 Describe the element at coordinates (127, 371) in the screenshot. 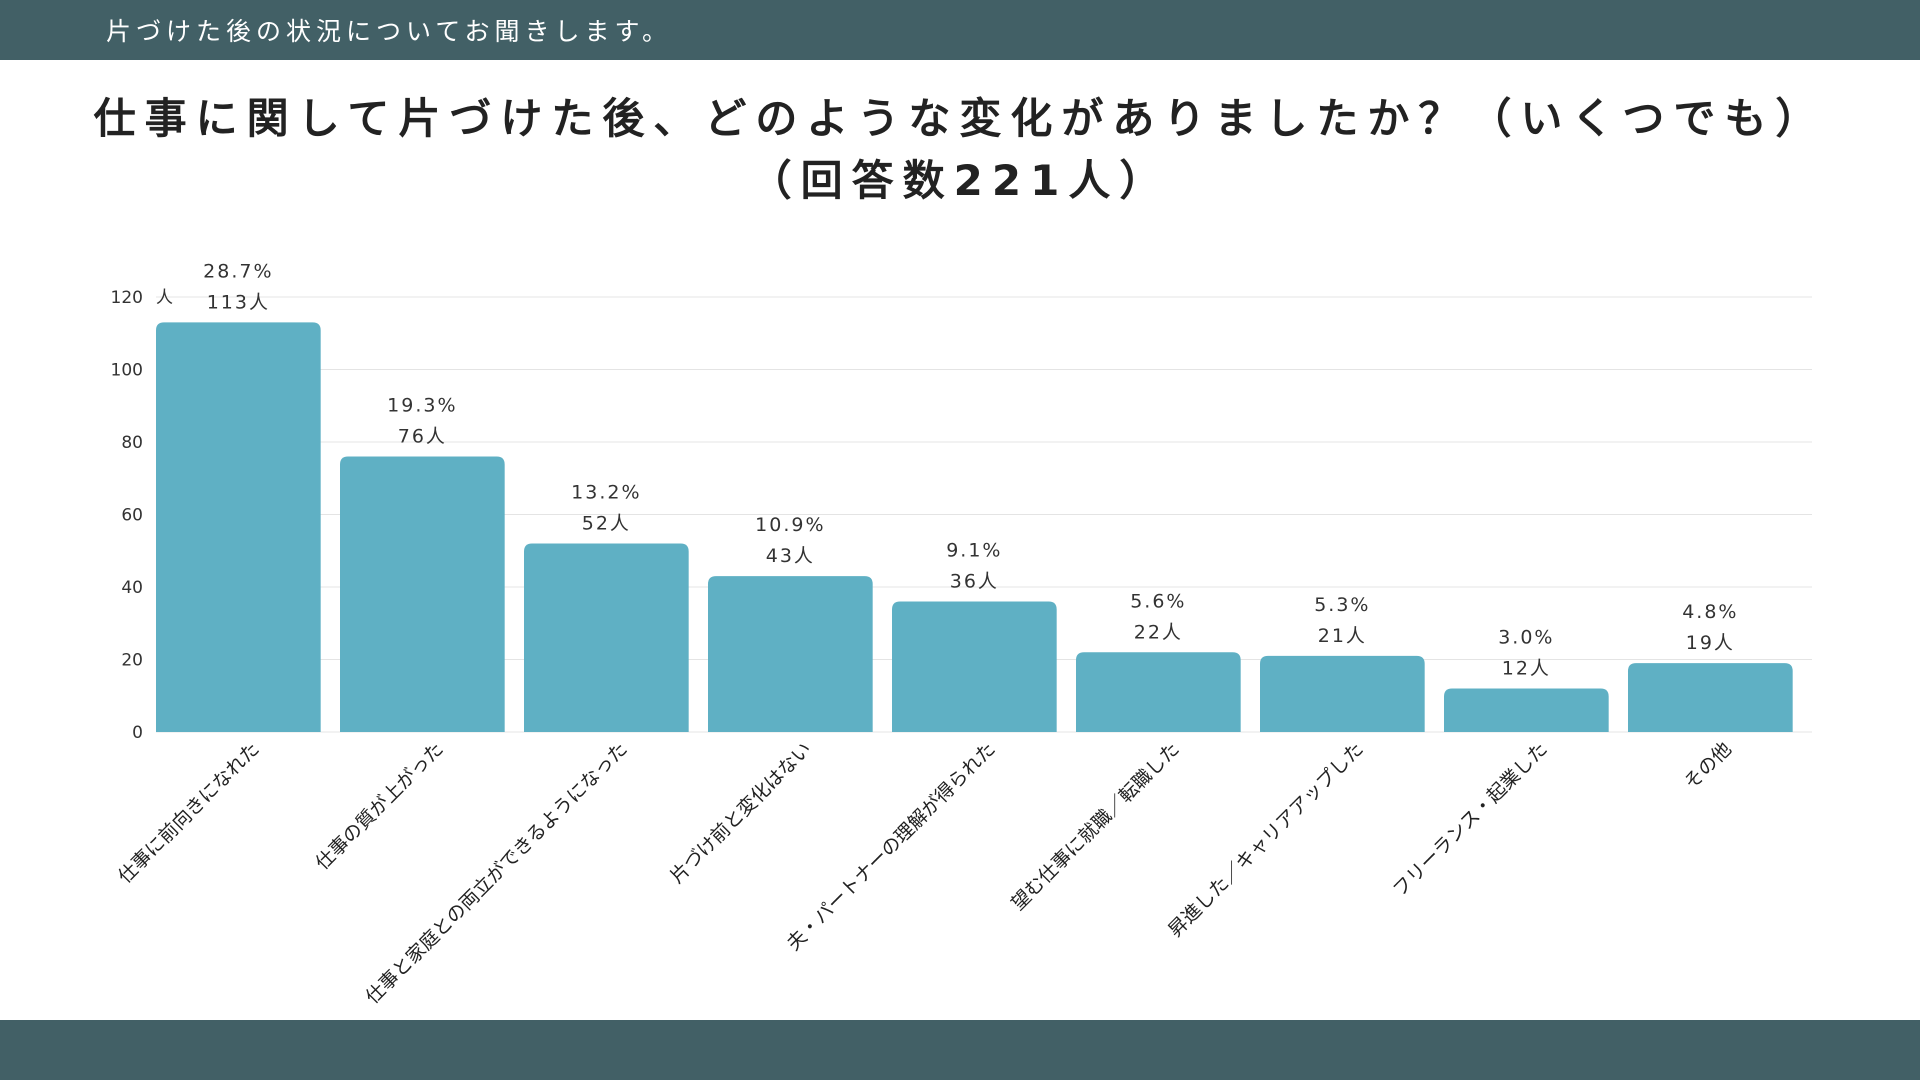

I see `y-tick-label: 100` at that location.